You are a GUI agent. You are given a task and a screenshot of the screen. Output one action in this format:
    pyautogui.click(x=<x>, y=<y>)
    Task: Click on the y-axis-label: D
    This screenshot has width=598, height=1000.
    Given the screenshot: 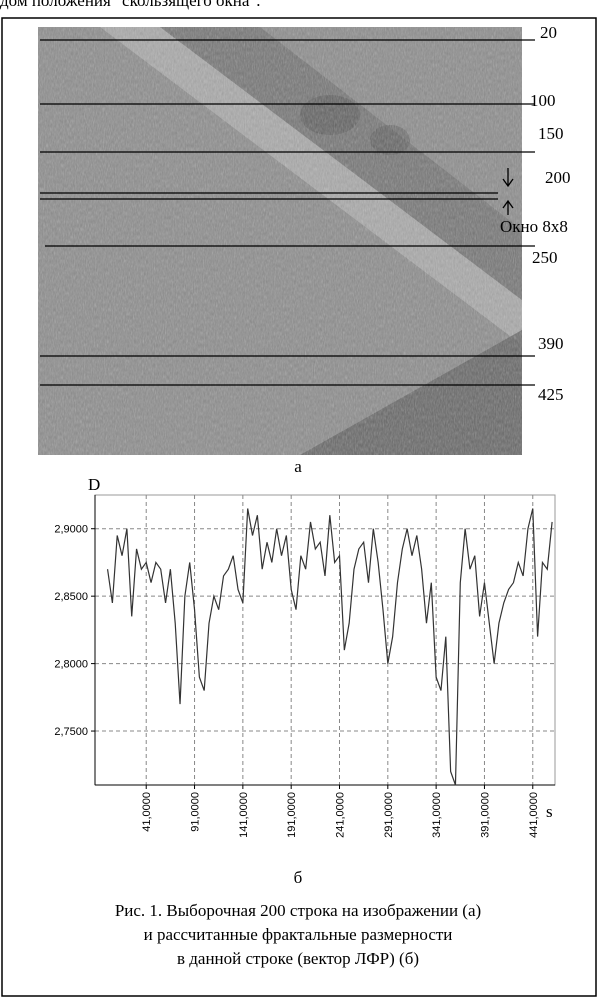 What is the action you would take?
    pyautogui.click(x=94, y=484)
    